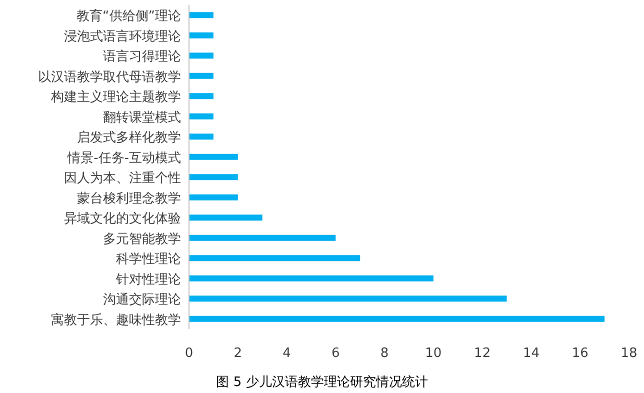  What do you see at coordinates (238, 353) in the screenshot?
I see `x-tick-label: 2` at bounding box center [238, 353].